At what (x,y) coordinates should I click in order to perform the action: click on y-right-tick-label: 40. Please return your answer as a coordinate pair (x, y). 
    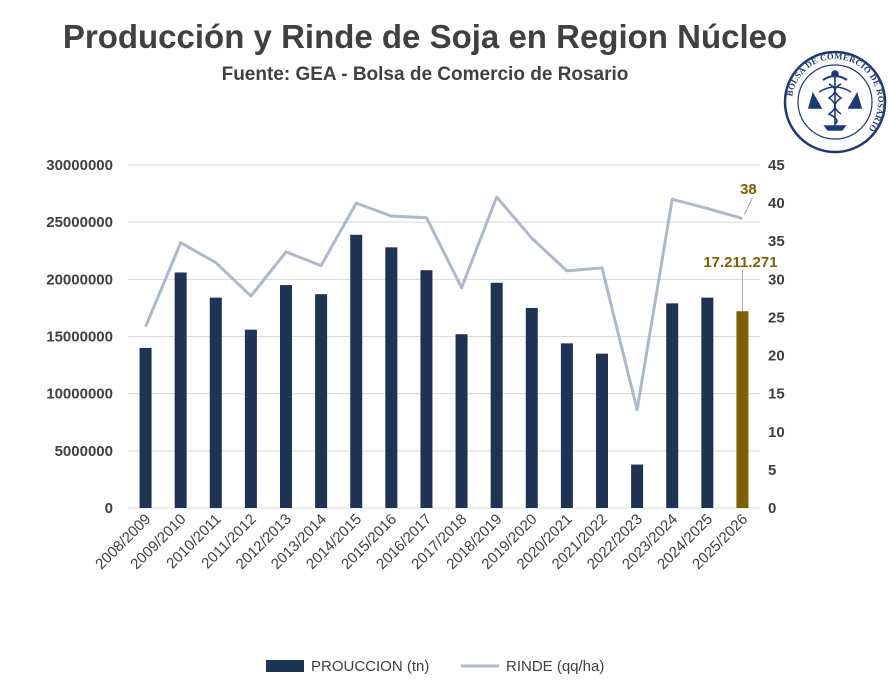
    Looking at the image, I should click on (776, 203).